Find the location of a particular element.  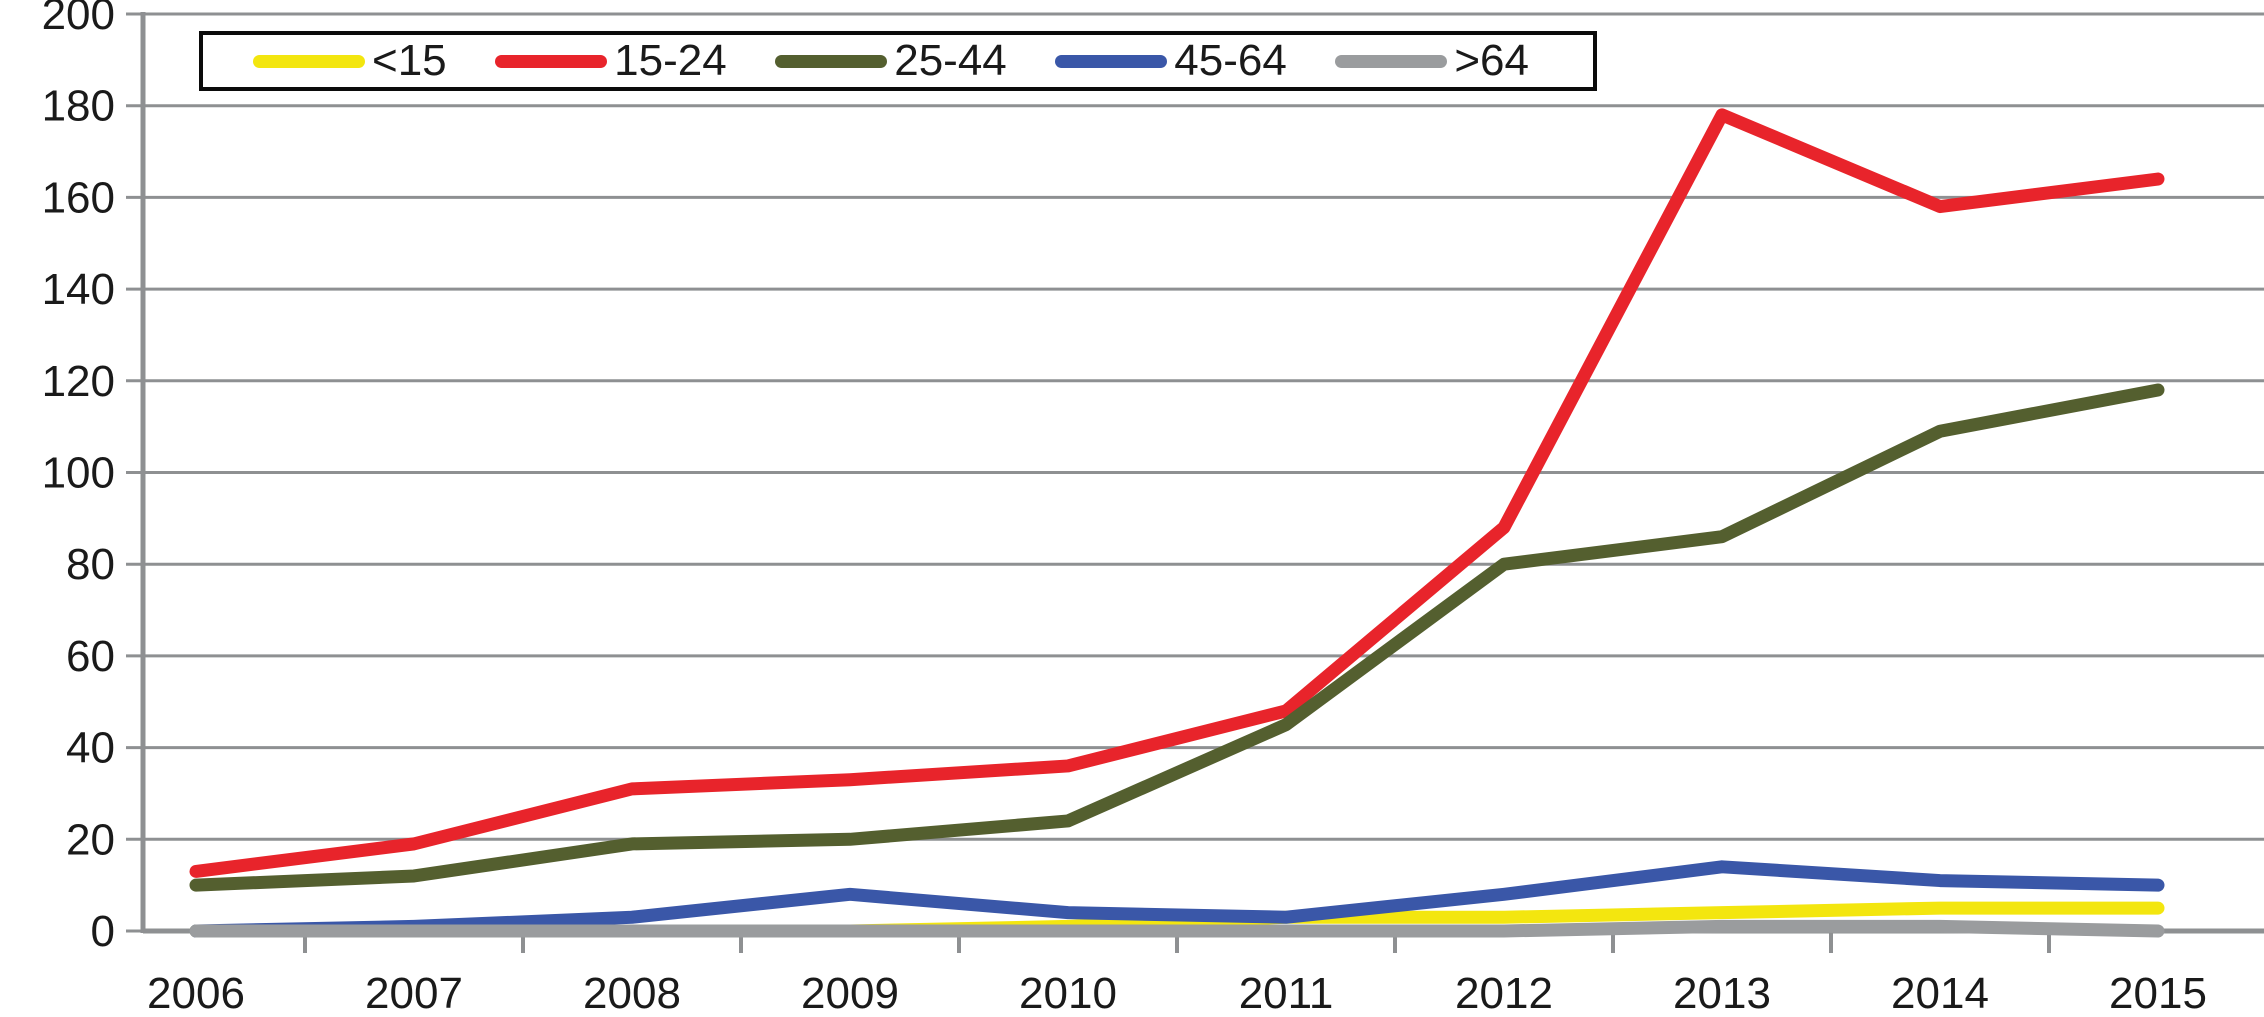

x-axis-label: 2012 is located at coordinates (1504, 993).